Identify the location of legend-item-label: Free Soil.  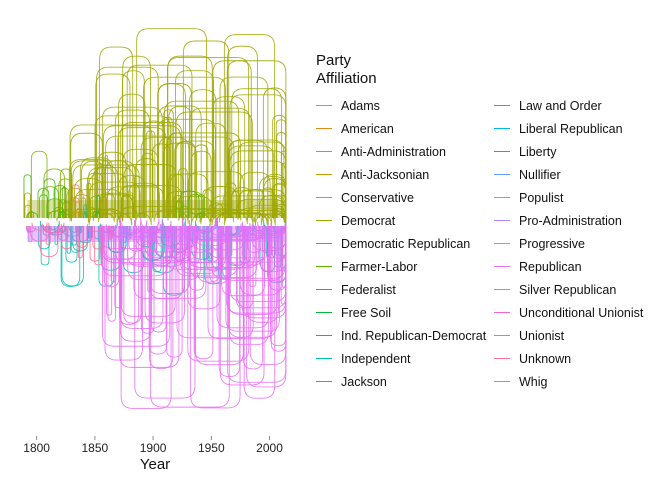
(366, 312).